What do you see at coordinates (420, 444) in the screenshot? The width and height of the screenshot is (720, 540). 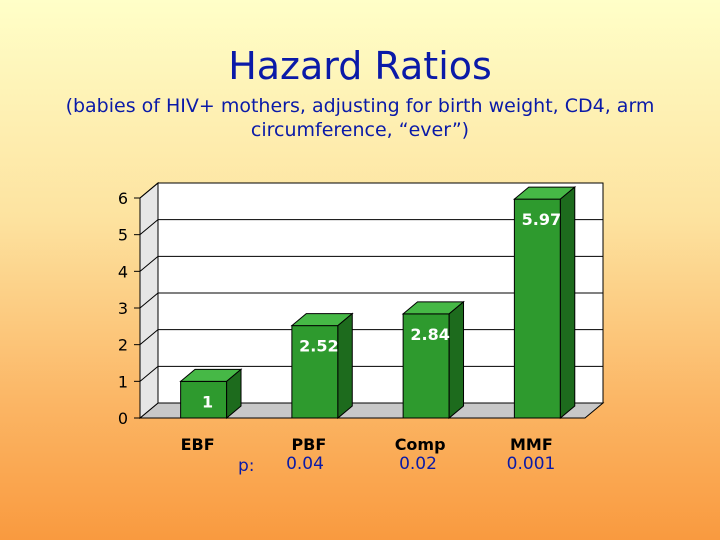 I see `x-tick-label-comp: Comp` at bounding box center [420, 444].